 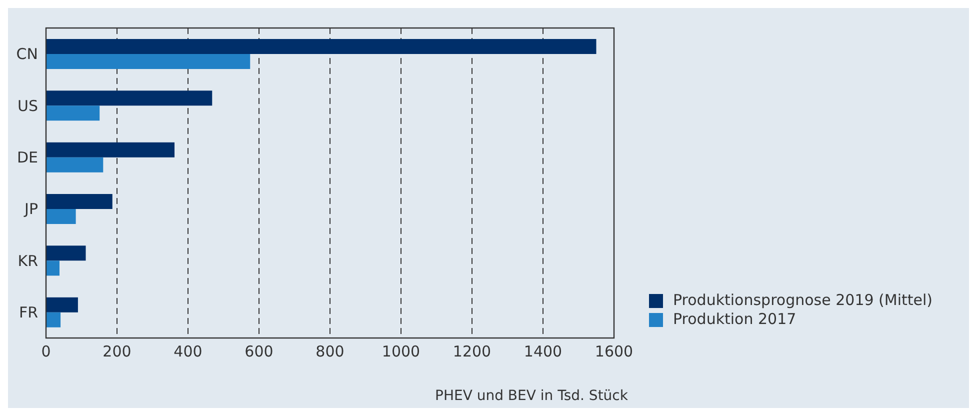 What do you see at coordinates (532, 396) in the screenshot?
I see `x-axis-title: PHEV und BEV in Tsd. Stück` at bounding box center [532, 396].